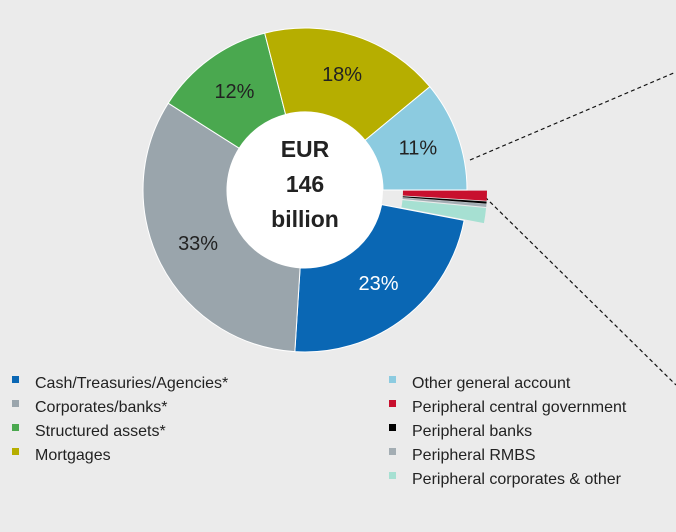 This screenshot has width=676, height=532. Describe the element at coordinates (379, 284) in the screenshot. I see `data-label: 23%` at that location.